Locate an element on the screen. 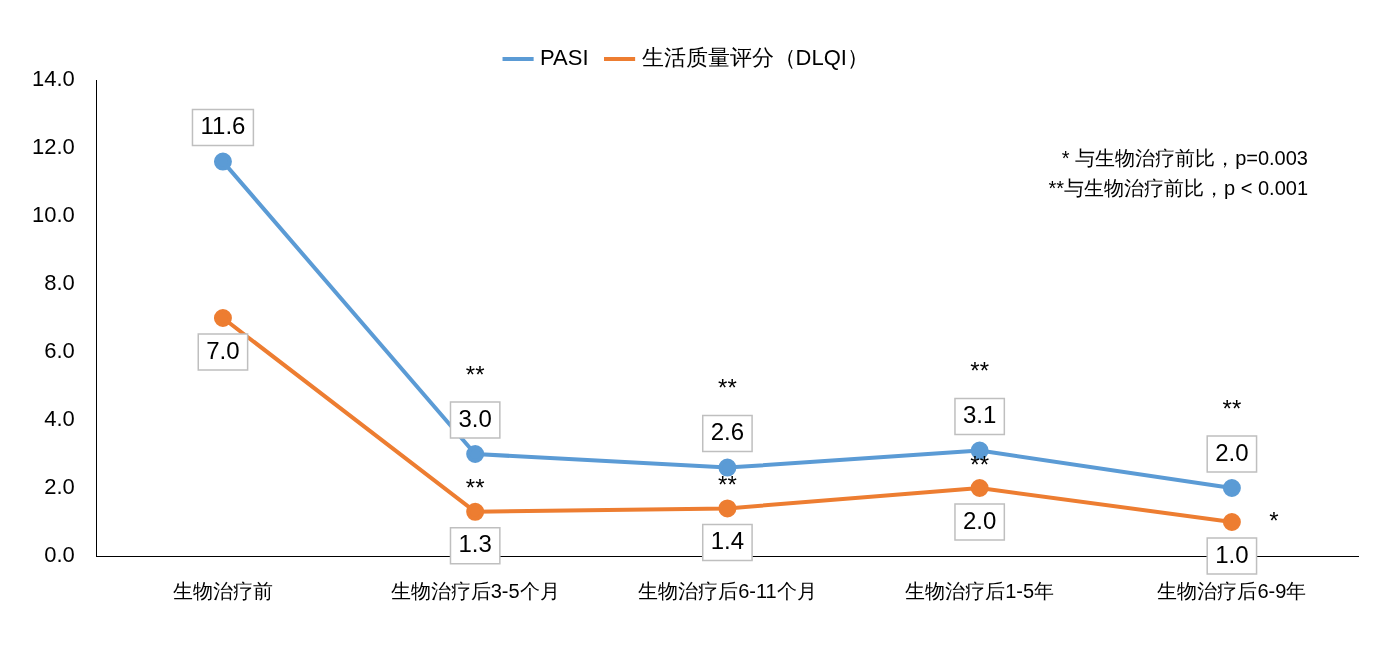 The image size is (1398, 649). data-label: 1.4 is located at coordinates (727, 541).